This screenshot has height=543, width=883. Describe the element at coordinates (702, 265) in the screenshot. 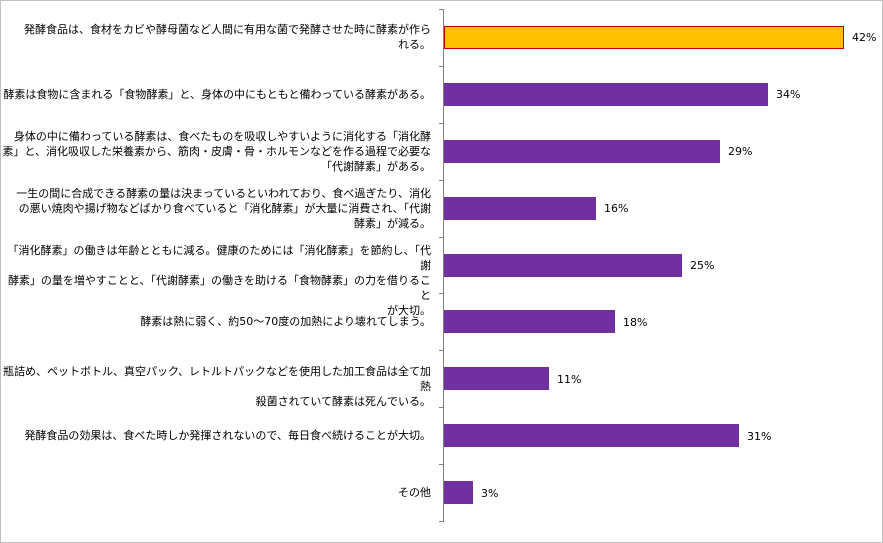

I see `value-label: 25%` at that location.